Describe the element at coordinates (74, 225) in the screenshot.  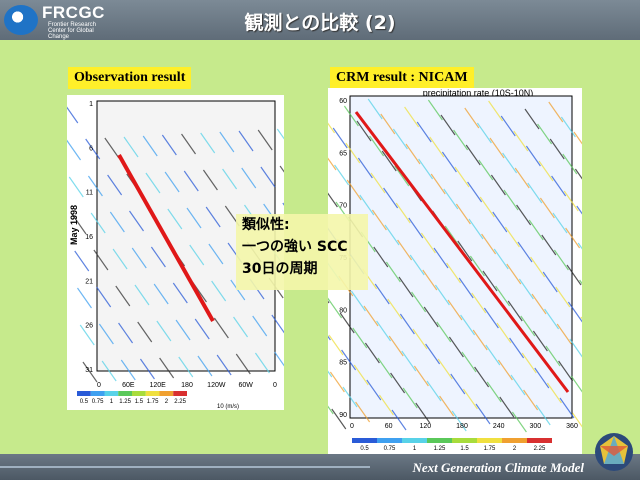
I see `y-axis-title: May 1998` at that location.